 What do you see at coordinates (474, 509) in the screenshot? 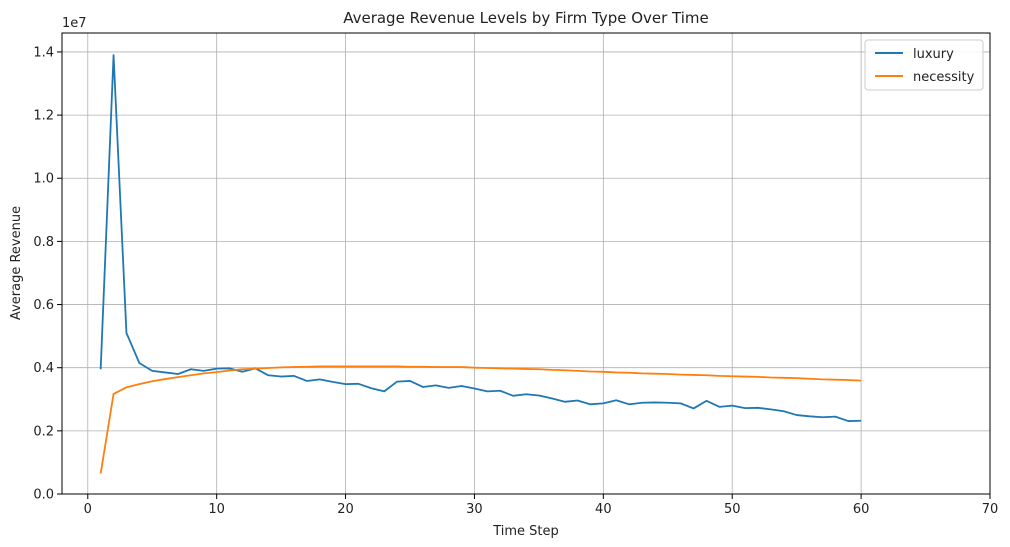
I see `x-tick-label: 30` at bounding box center [474, 509].